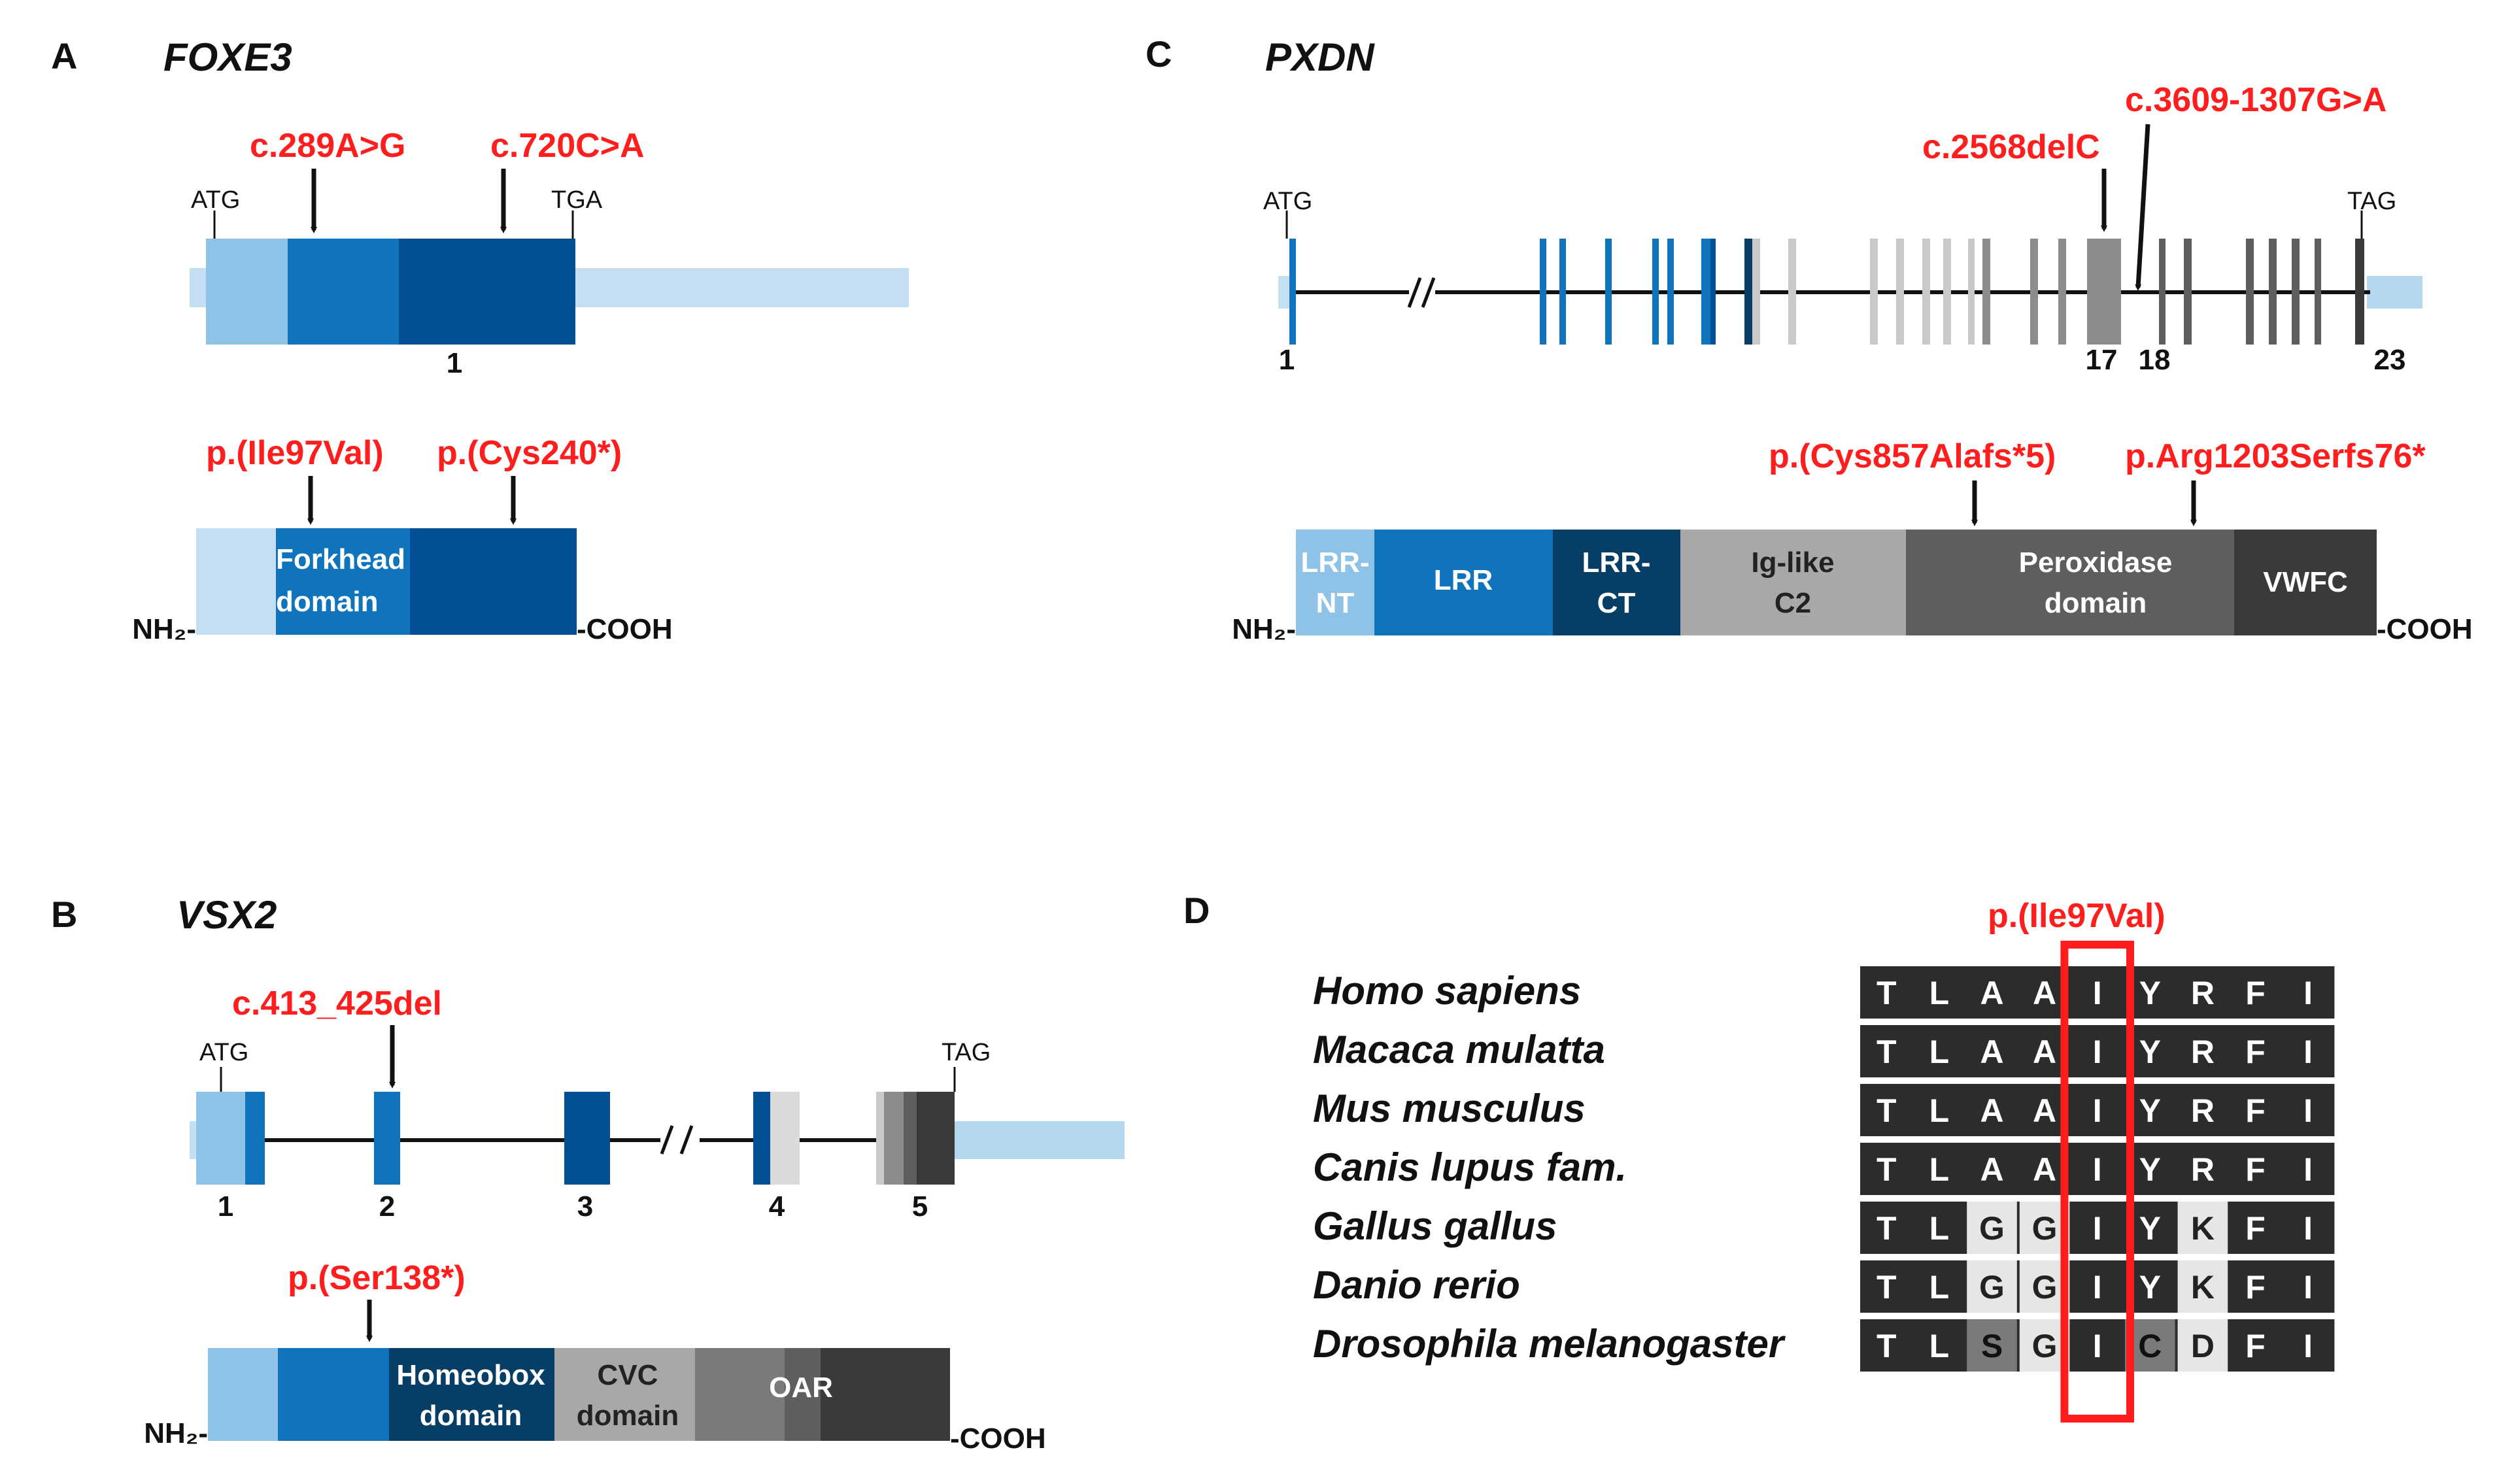 This screenshot has width=2497, height=1484. What do you see at coordinates (657, 1131) in the screenshot?
I see `vsx2-gene-model: ATG TAG 1 2 3 4 5` at bounding box center [657, 1131].